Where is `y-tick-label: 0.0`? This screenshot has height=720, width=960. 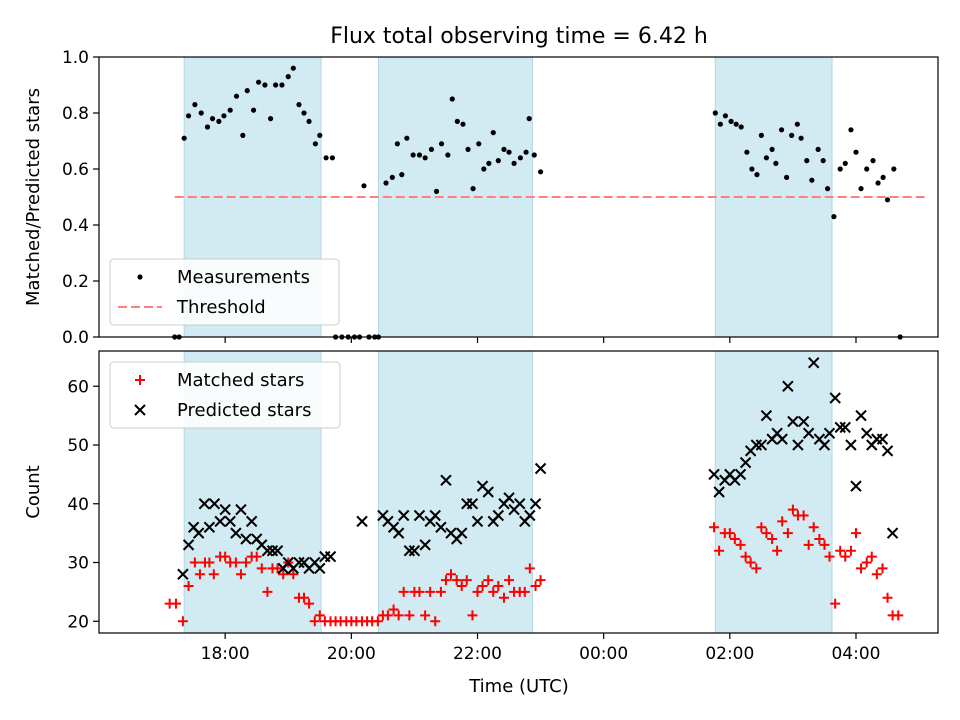 y-tick-label: 0.0 is located at coordinates (75, 338).